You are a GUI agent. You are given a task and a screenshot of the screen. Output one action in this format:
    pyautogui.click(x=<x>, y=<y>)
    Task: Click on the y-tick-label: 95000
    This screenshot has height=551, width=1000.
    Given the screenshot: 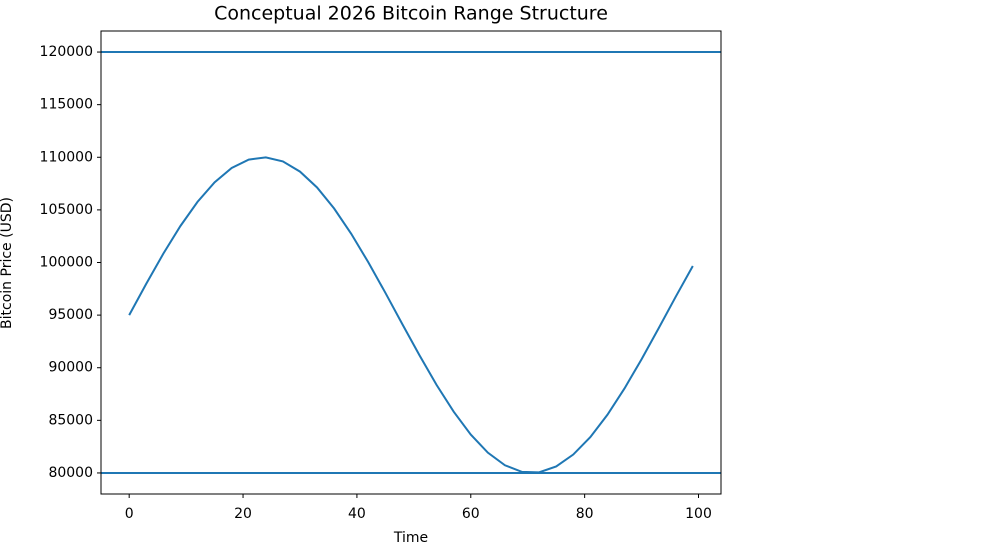 What is the action you would take?
    pyautogui.click(x=70, y=315)
    